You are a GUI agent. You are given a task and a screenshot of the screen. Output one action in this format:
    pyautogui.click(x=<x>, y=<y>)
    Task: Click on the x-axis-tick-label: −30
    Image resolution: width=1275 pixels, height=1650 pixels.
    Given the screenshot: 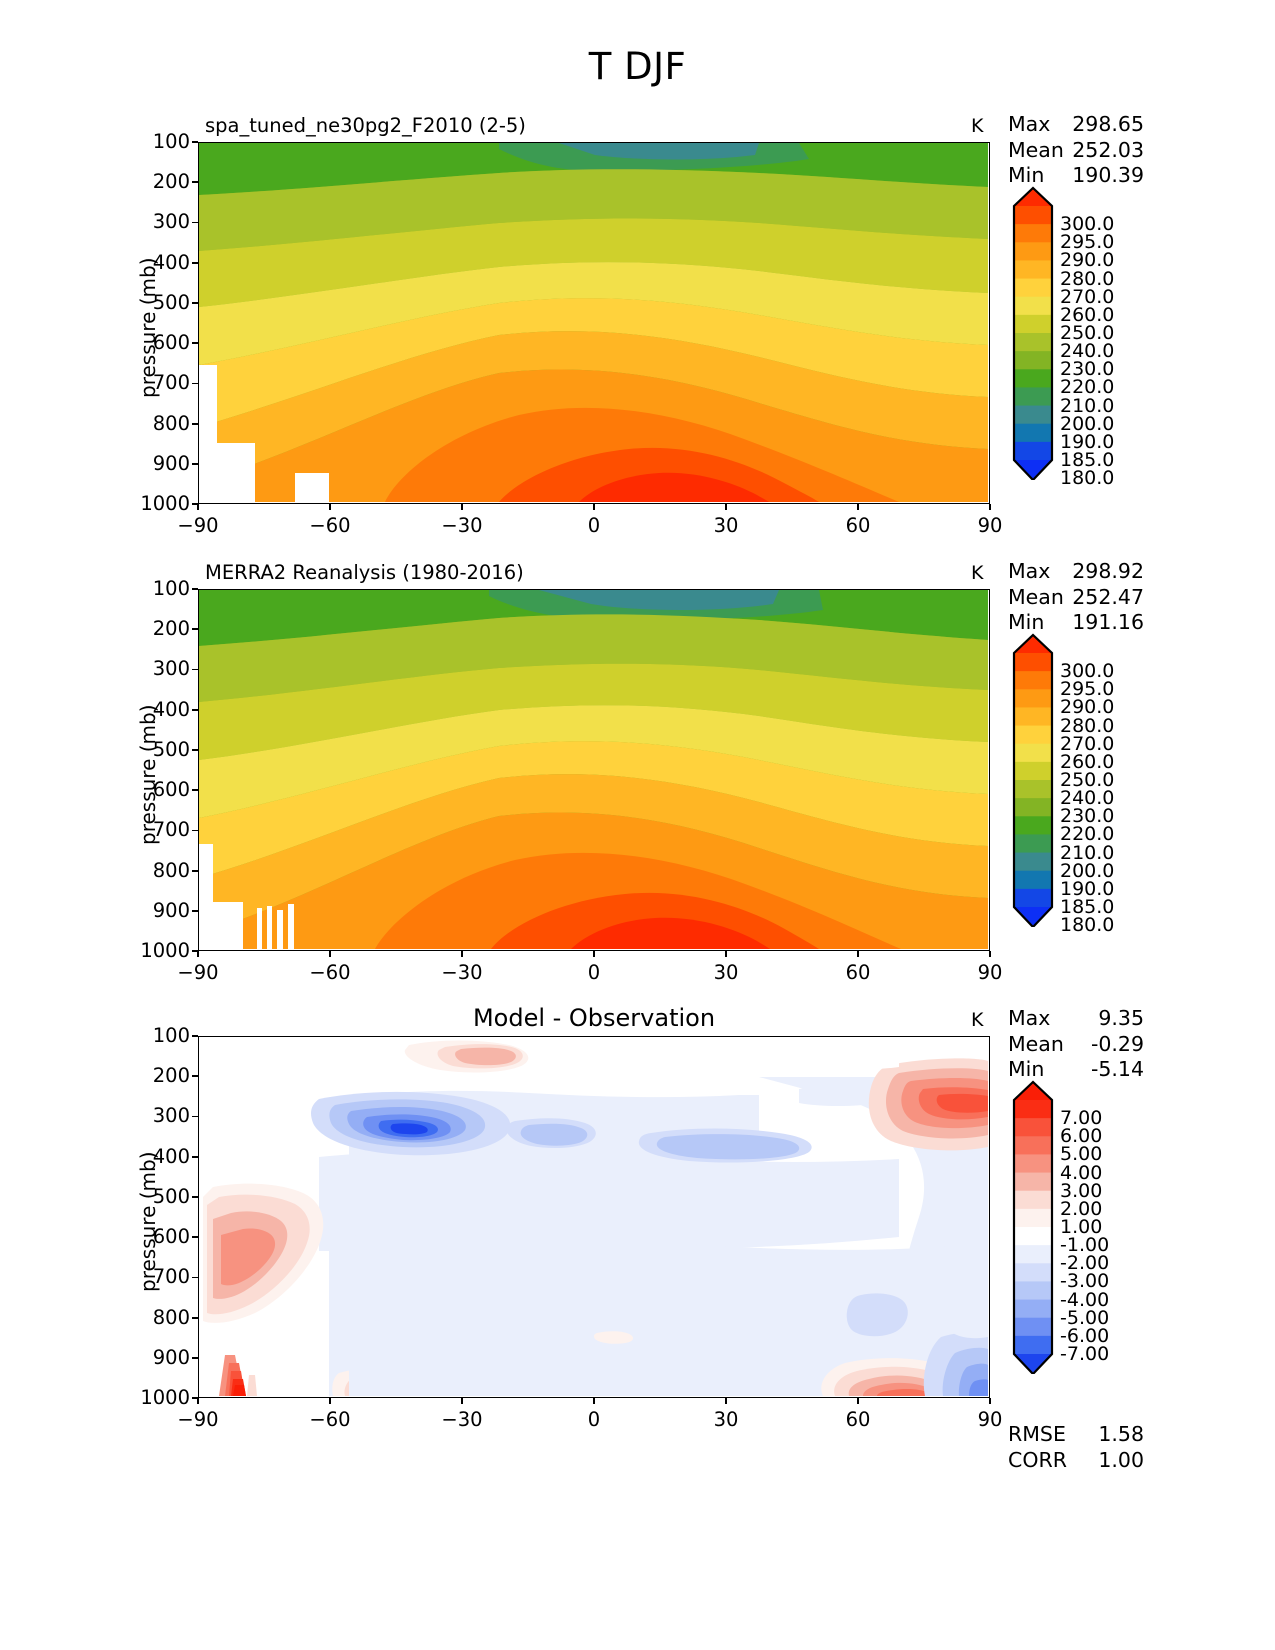 What is the action you would take?
    pyautogui.click(x=462, y=525)
    